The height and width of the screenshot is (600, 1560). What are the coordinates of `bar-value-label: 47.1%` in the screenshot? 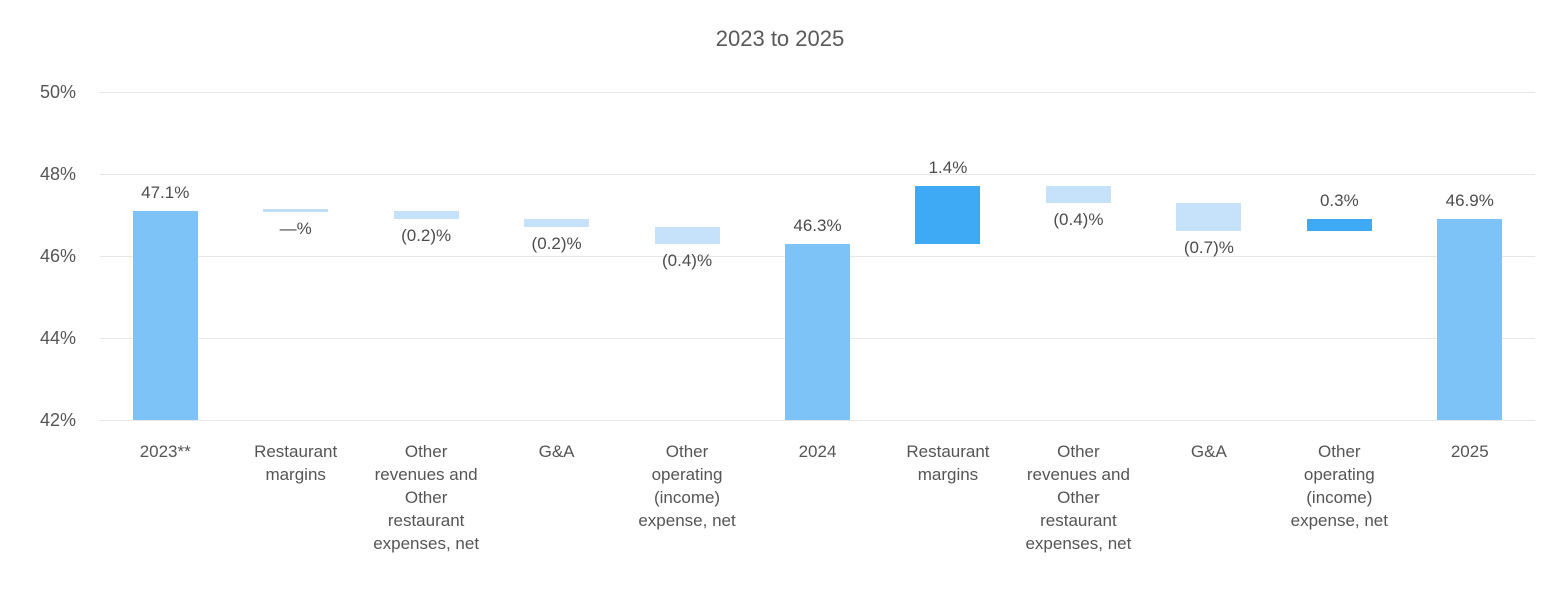 It's located at (165, 192).